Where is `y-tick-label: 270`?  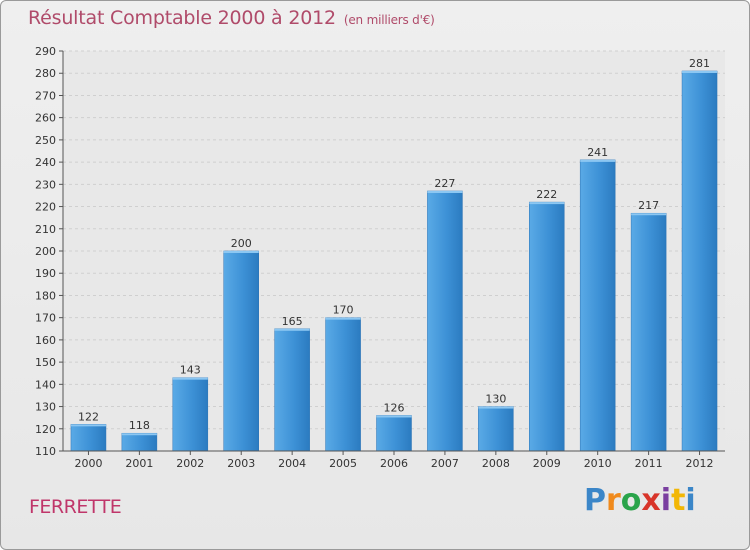 y-tick-label: 270 is located at coordinates (45, 95).